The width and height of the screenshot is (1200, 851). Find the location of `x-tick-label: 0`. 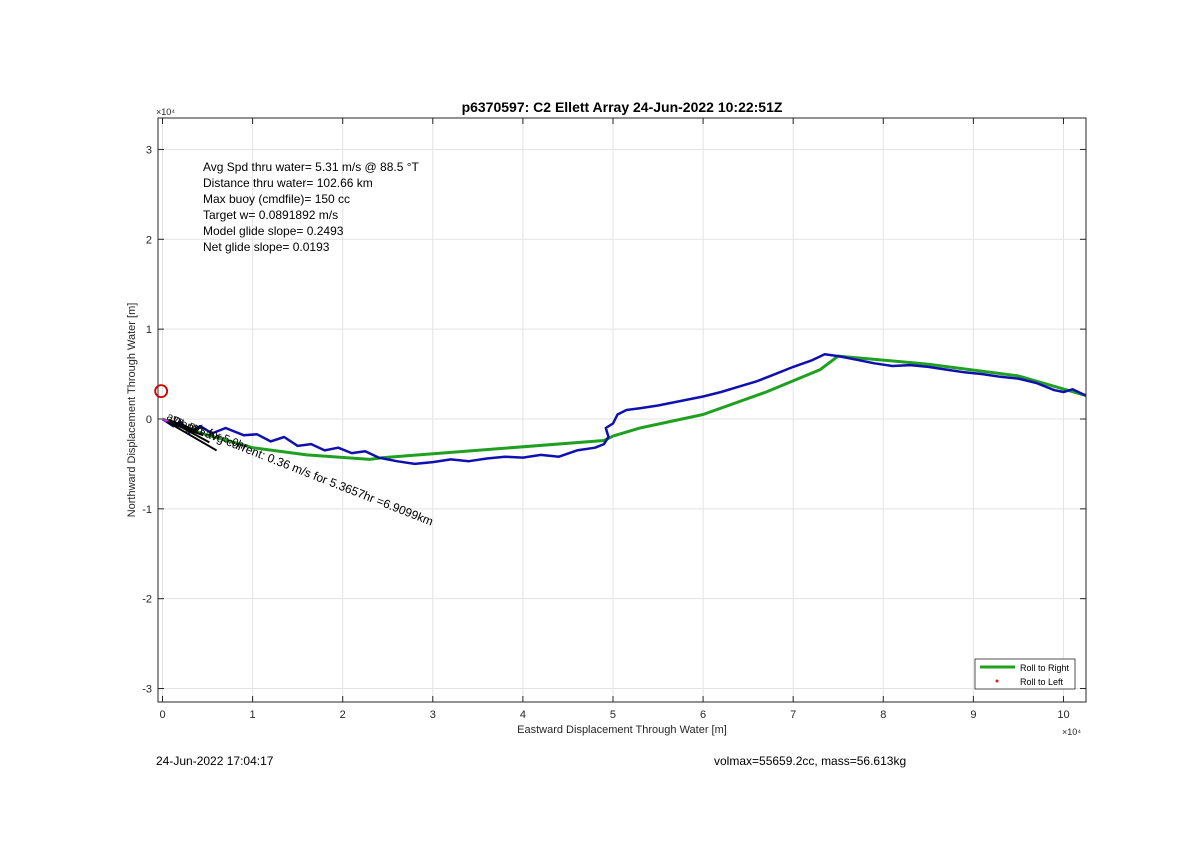

x-tick-label: 0 is located at coordinates (162, 715).